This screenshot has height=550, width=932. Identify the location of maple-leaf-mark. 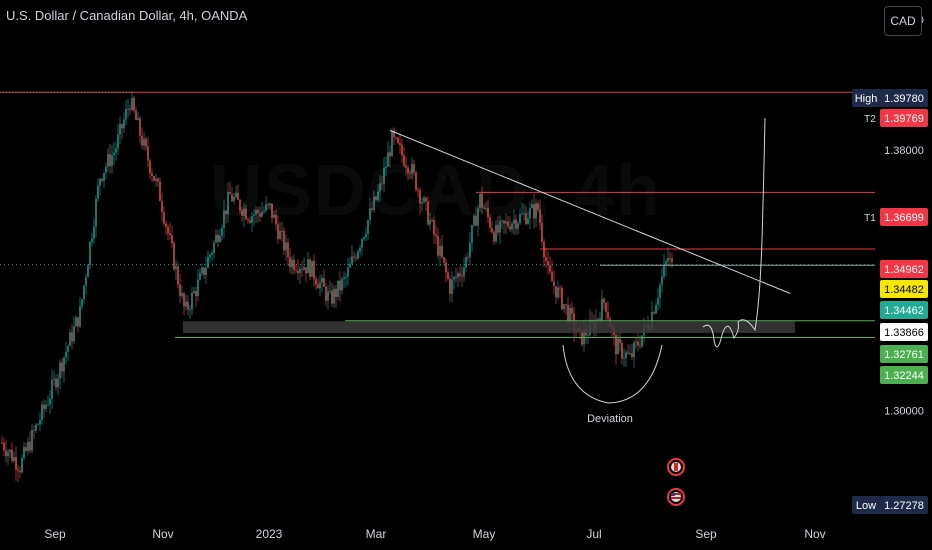
(676, 467).